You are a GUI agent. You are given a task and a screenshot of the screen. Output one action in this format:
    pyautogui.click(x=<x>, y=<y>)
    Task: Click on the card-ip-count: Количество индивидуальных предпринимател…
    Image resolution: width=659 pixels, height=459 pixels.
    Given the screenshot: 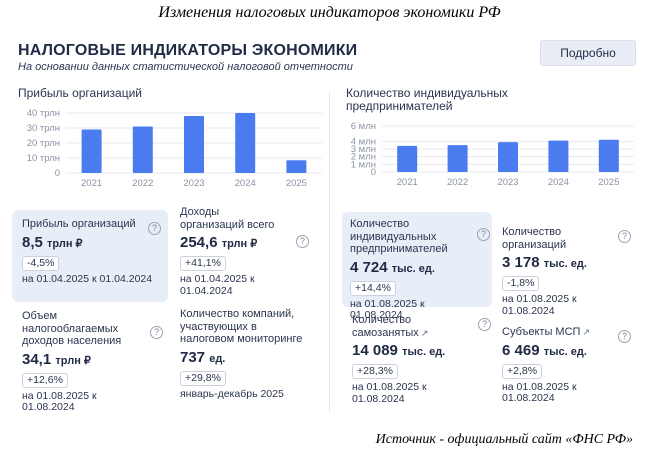 What is the action you would take?
    pyautogui.click(x=417, y=266)
    